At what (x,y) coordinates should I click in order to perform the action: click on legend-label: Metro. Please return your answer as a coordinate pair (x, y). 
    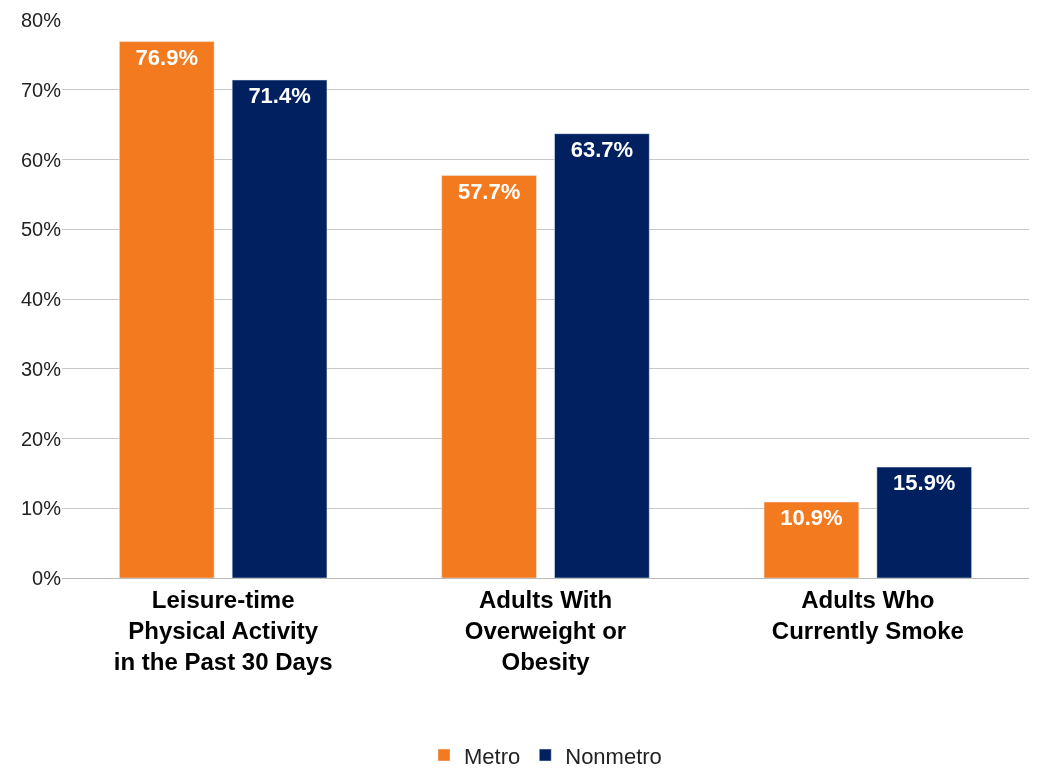
    Looking at the image, I should click on (492, 756).